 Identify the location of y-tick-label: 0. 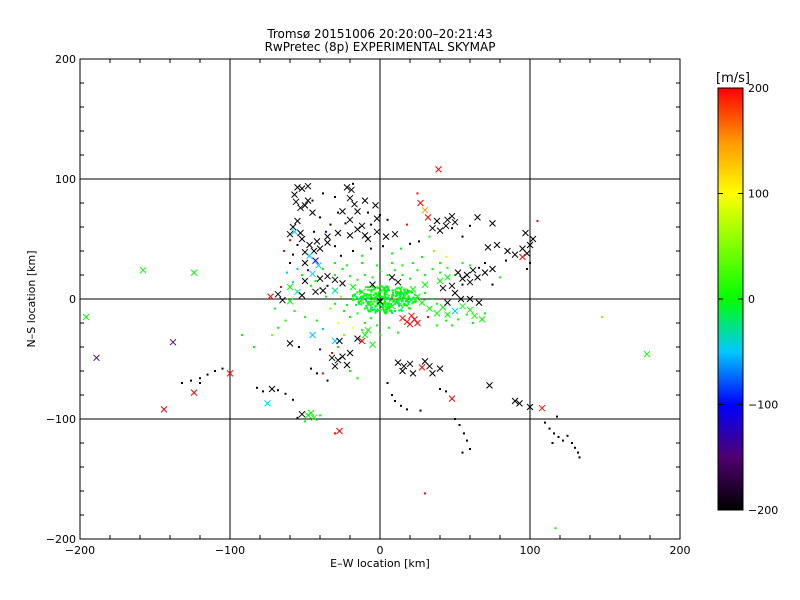
(72, 299).